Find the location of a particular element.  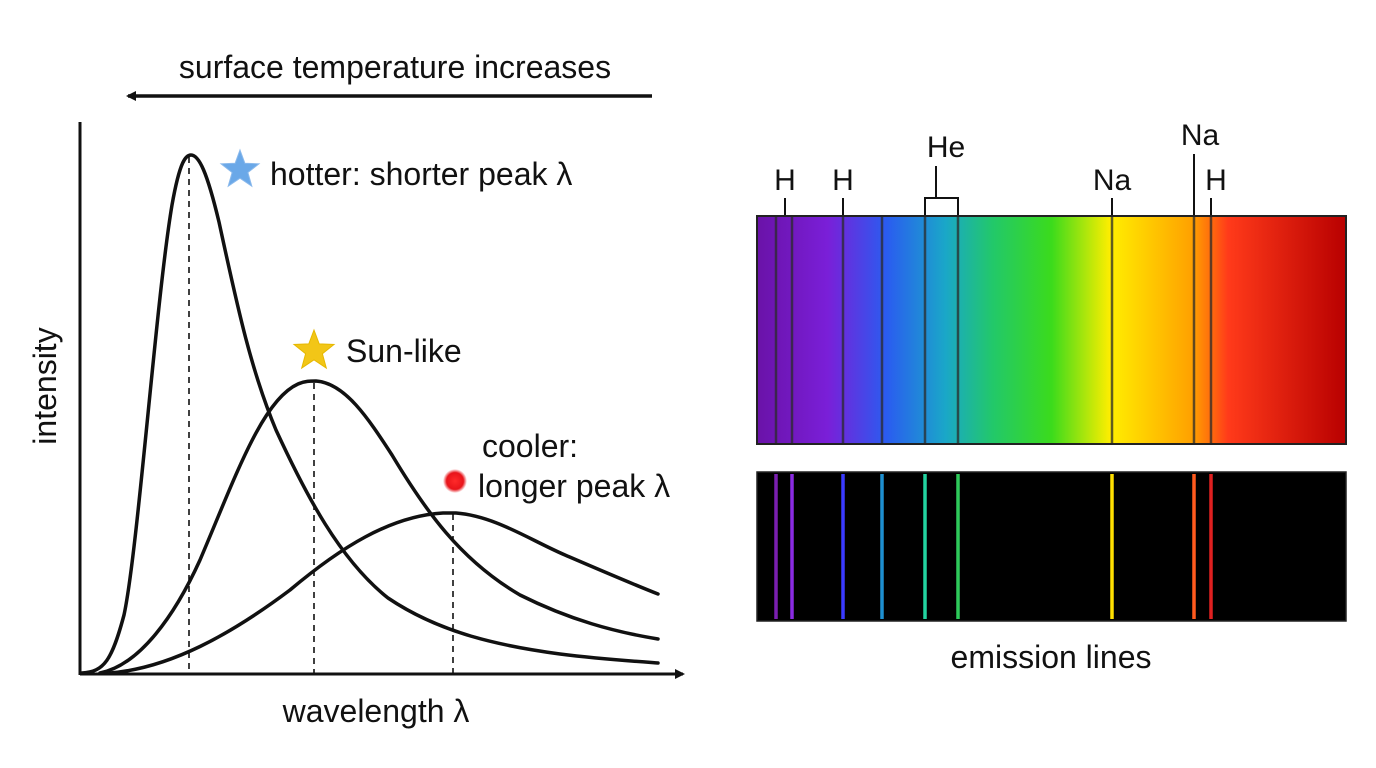

temperature-arrow-label: surface temperature increases is located at coordinates (395, 67).